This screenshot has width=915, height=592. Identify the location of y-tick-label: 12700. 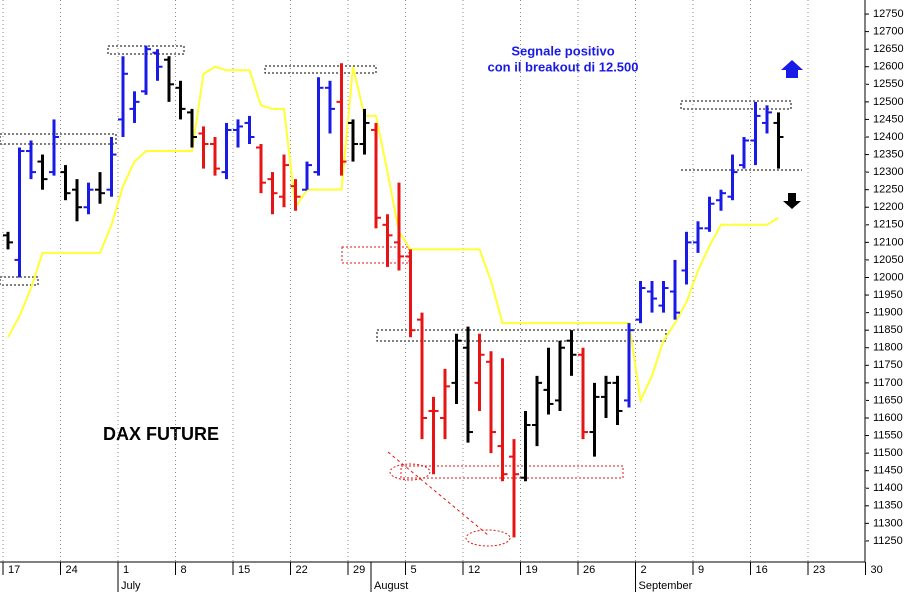
(888, 32).